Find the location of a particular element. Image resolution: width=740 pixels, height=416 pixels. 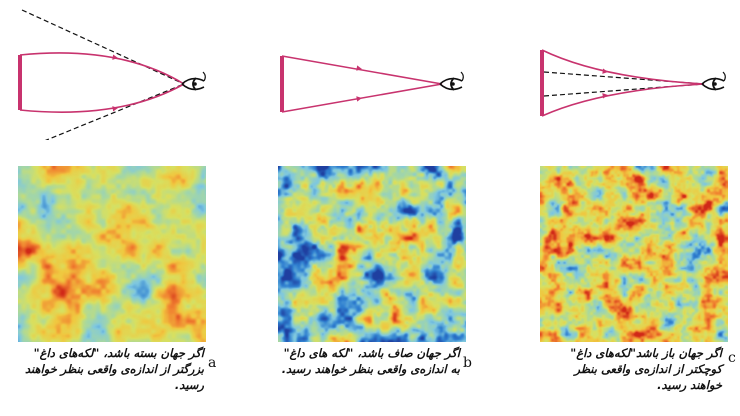

ray-diagram-open is located at coordinates (633, 83).